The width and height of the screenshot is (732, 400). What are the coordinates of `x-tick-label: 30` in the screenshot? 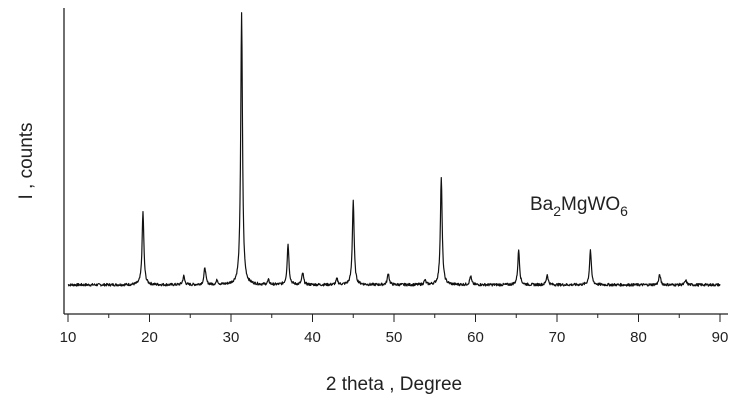 It's located at (231, 337).